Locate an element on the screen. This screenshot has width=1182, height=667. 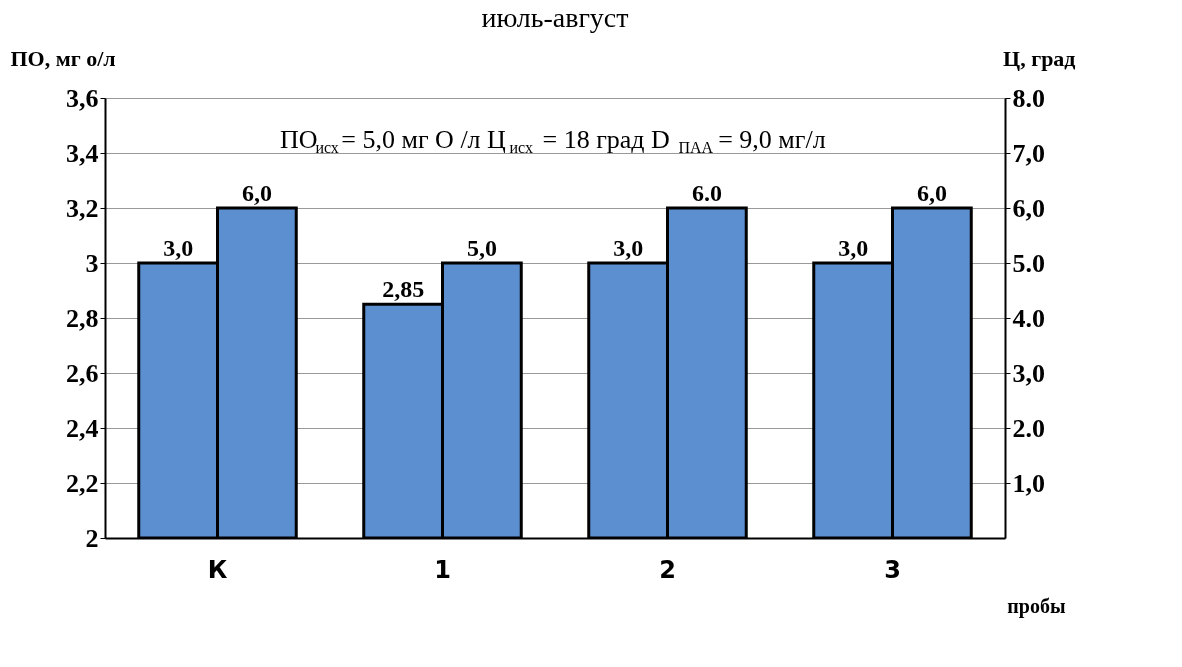
x-tick-label: 2 is located at coordinates (667, 569).